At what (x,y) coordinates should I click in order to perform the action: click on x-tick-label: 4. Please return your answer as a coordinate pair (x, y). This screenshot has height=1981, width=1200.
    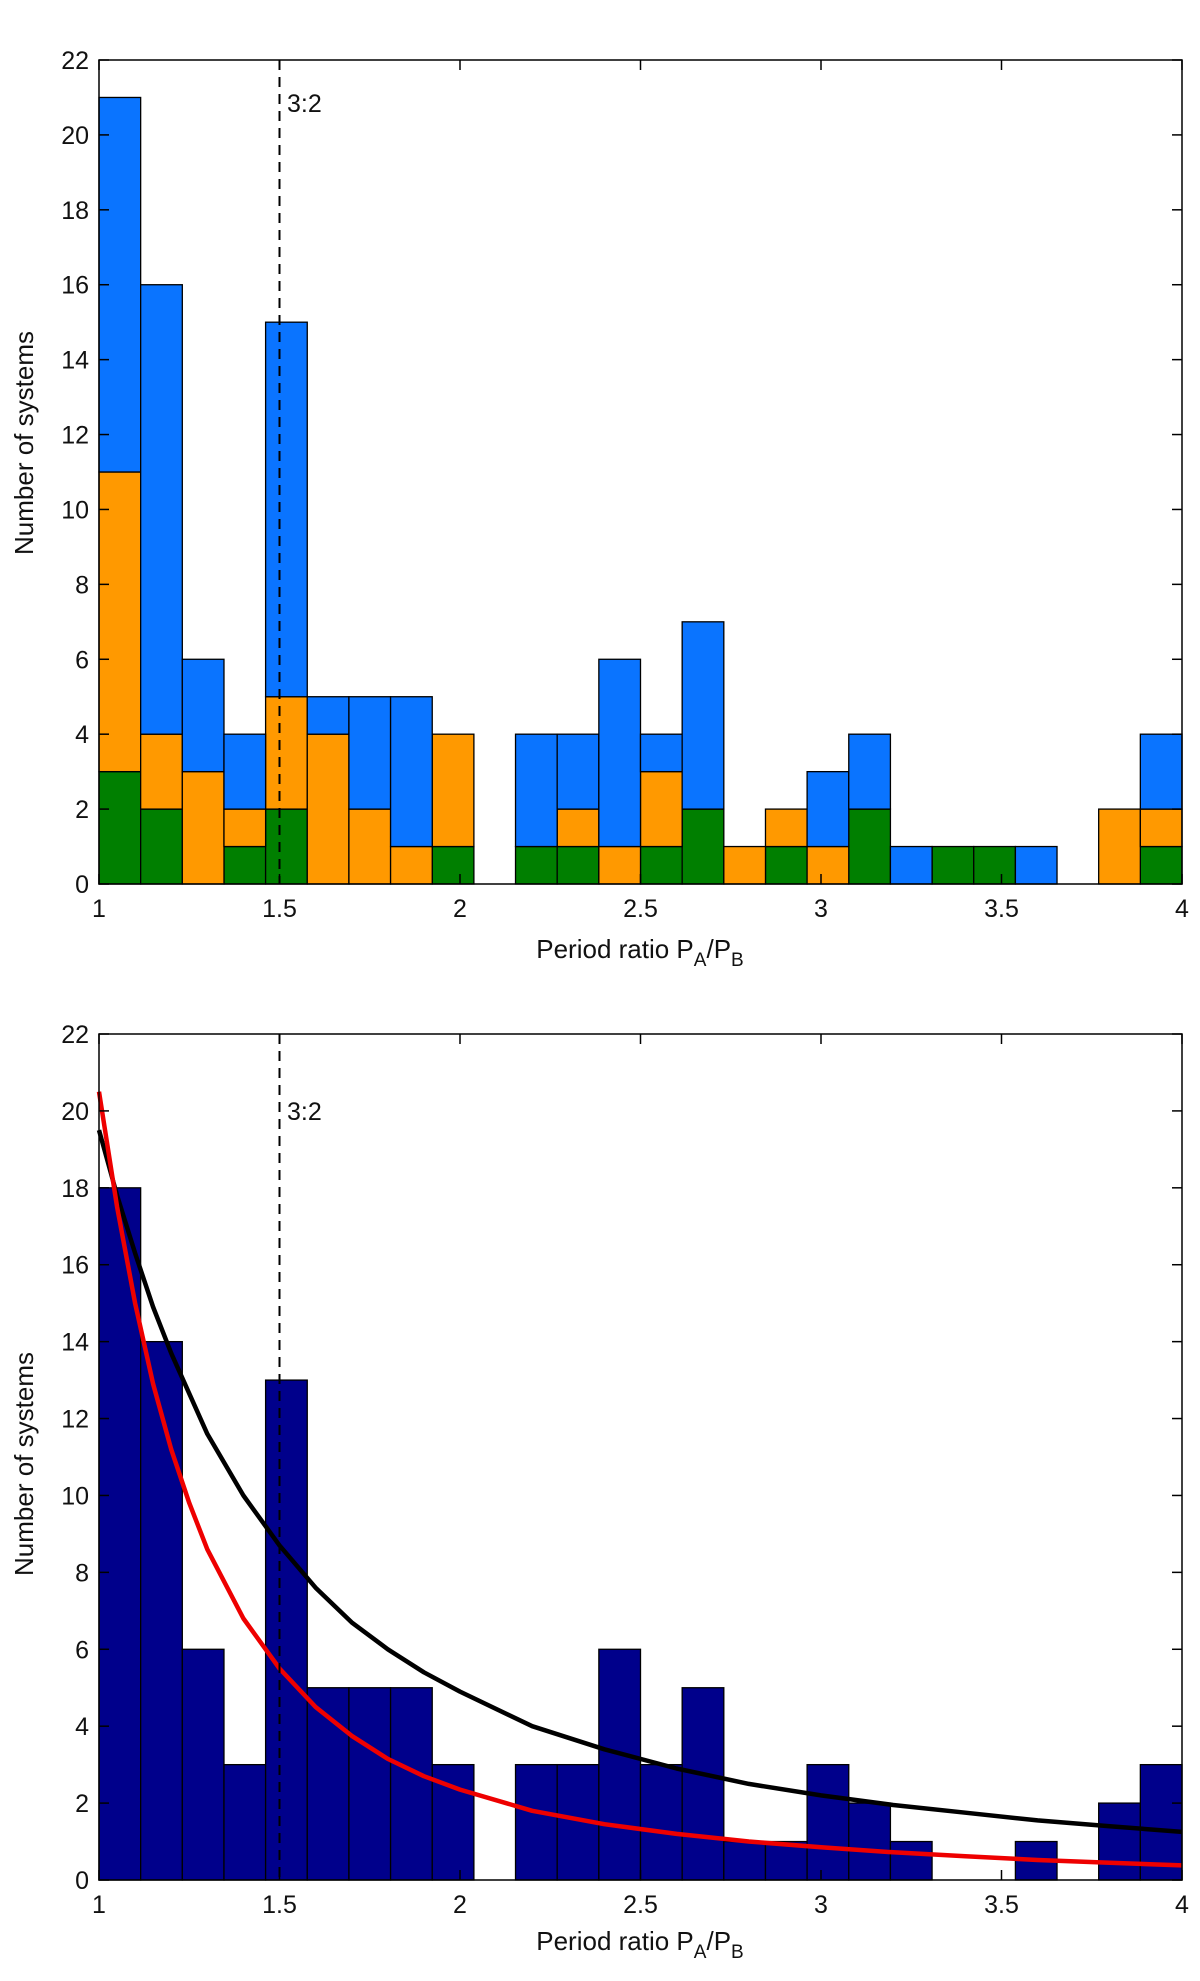
    Looking at the image, I should click on (1182, 909).